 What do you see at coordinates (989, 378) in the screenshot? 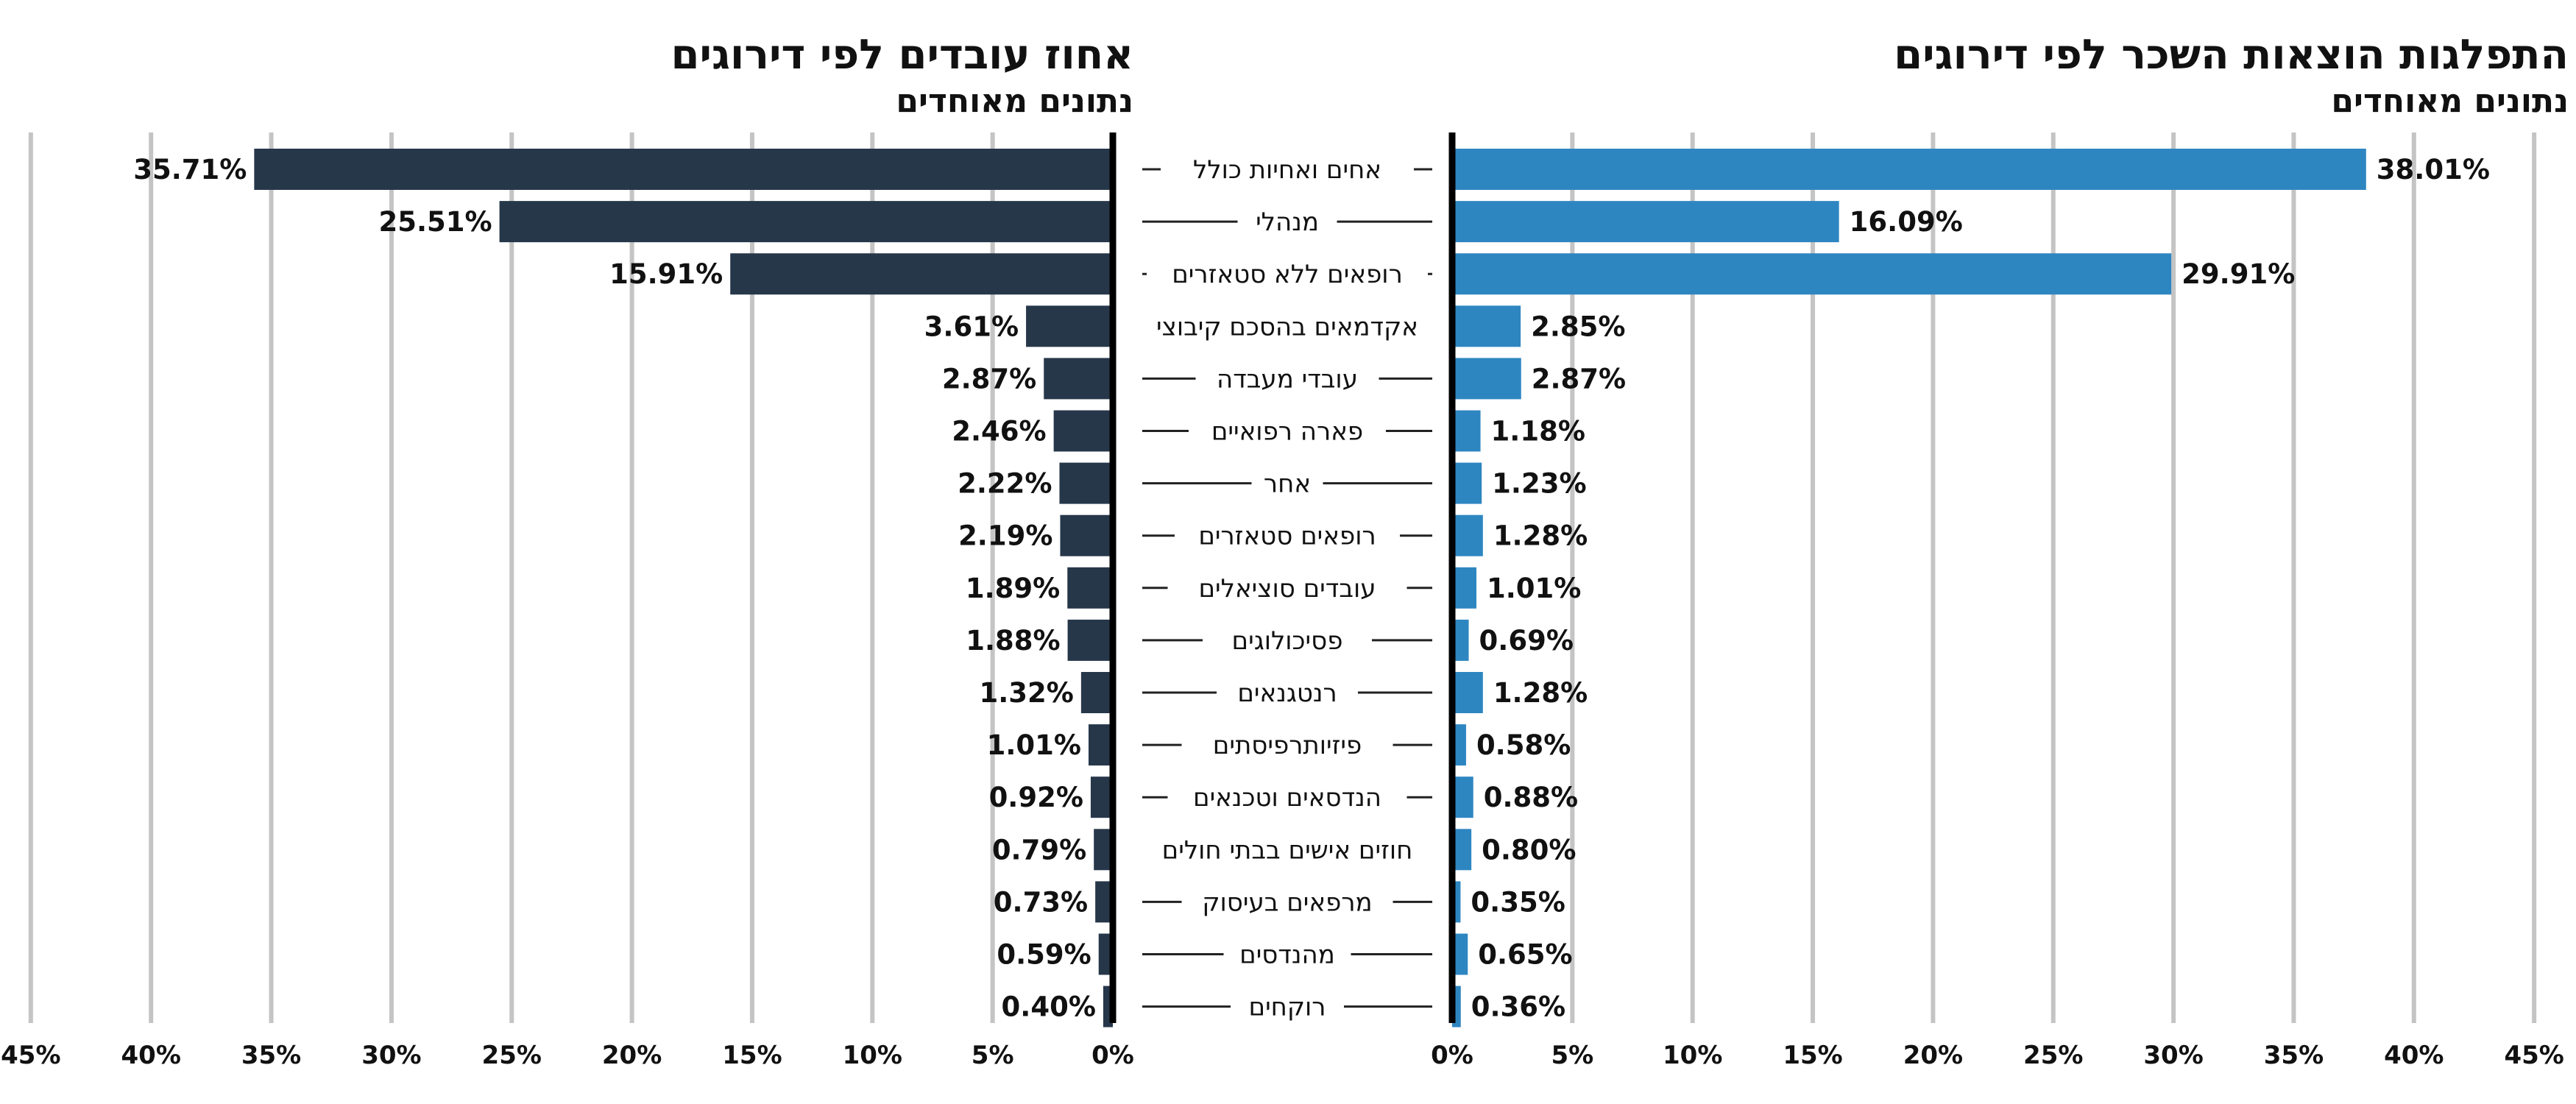
I see `left-bar-value-label: 2.87%` at bounding box center [989, 378].